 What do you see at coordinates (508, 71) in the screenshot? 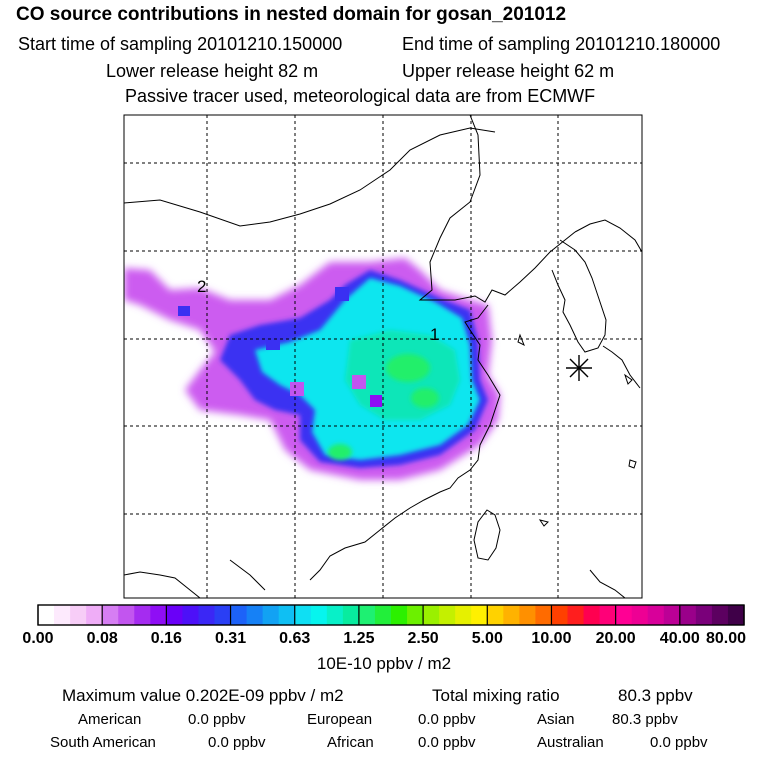
I see `upper-height-label: Upper release height 62 m` at bounding box center [508, 71].